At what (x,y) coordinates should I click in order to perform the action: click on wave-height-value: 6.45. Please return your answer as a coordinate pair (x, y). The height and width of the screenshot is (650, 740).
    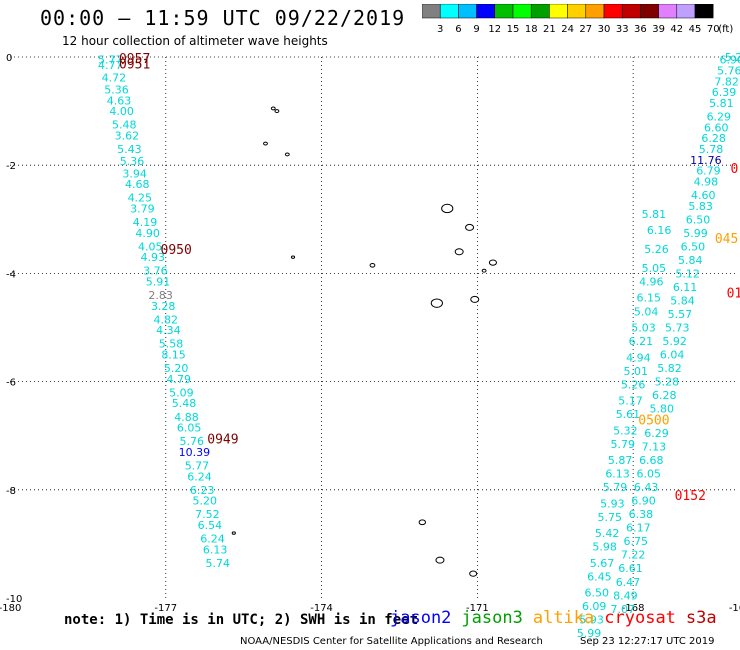
    Looking at the image, I should click on (599, 576).